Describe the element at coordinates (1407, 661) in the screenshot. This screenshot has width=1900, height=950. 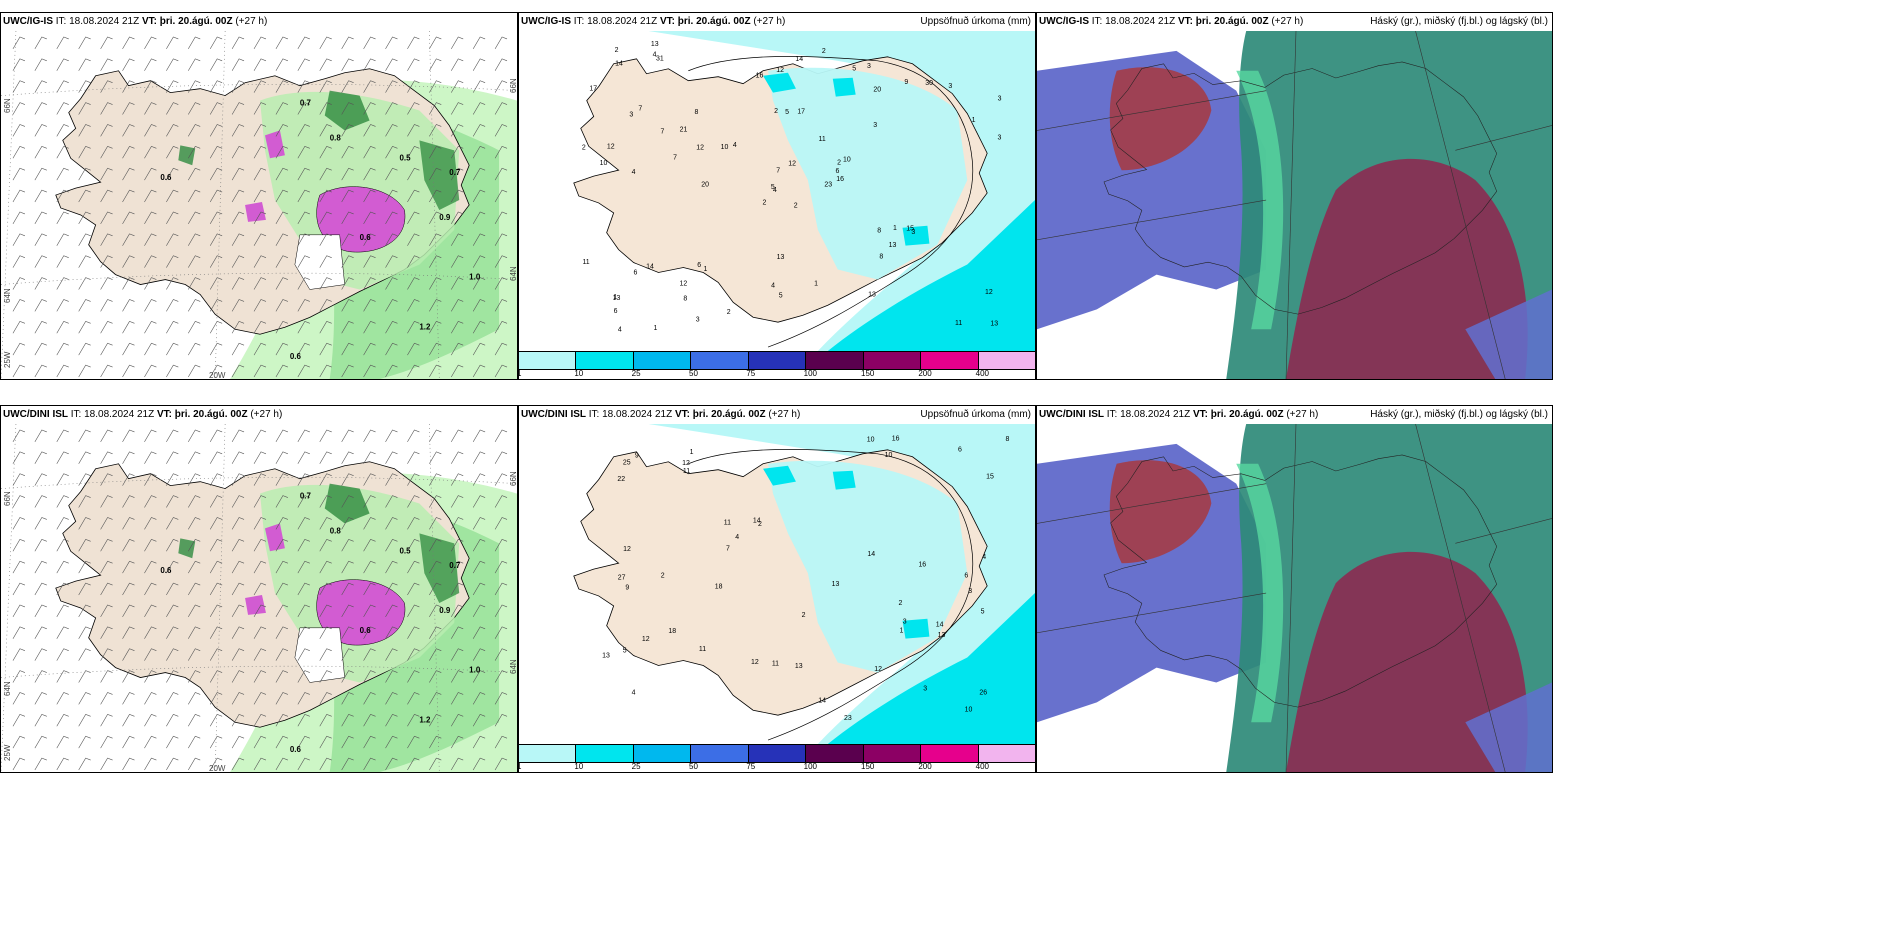
I see `high-cloud` at that location.